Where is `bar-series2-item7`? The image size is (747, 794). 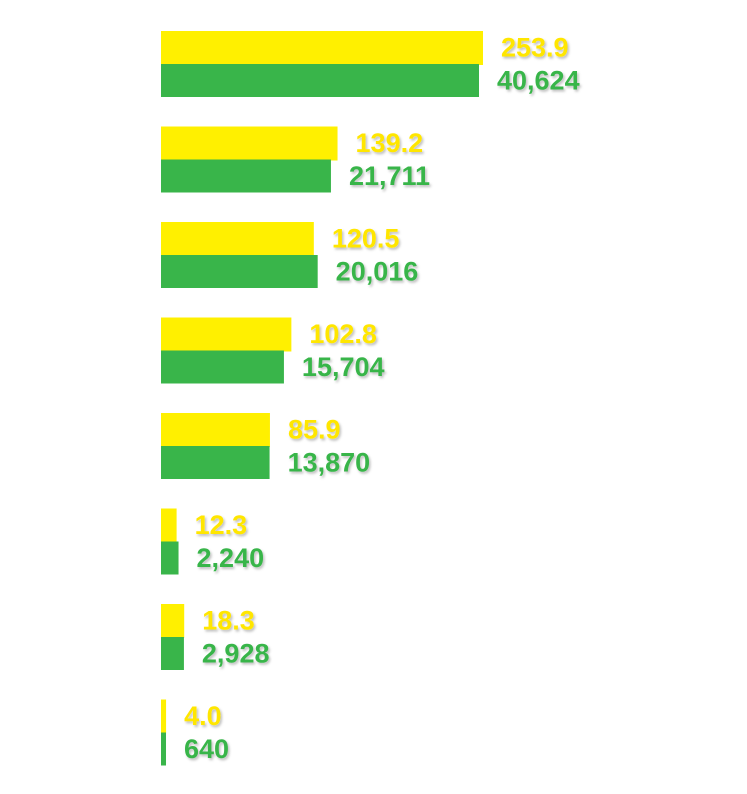 bar-series2-item7 is located at coordinates (172, 653).